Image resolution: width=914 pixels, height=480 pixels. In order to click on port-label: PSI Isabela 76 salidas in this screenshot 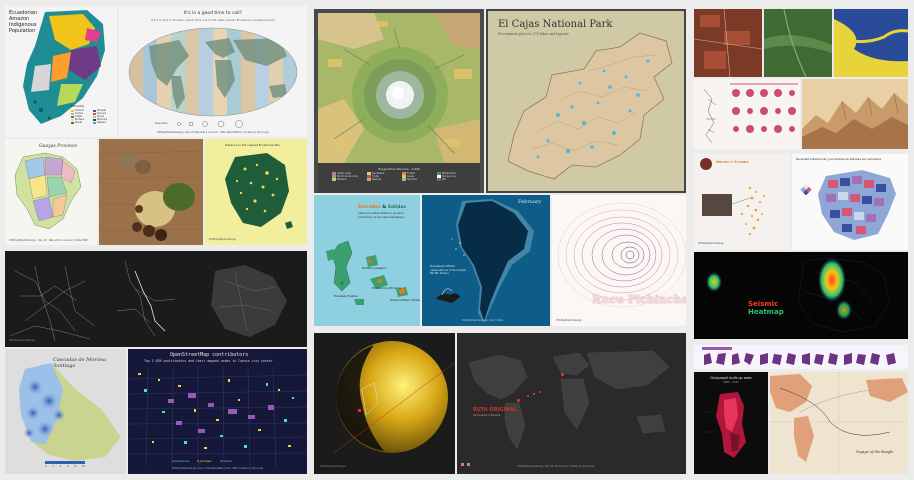, I will do `click(346, 296)`.